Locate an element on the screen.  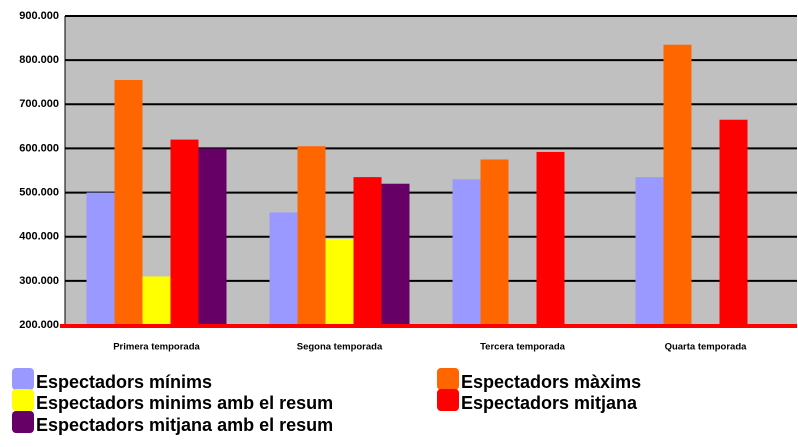
y-tick-label: 300.000 is located at coordinates (39, 281).